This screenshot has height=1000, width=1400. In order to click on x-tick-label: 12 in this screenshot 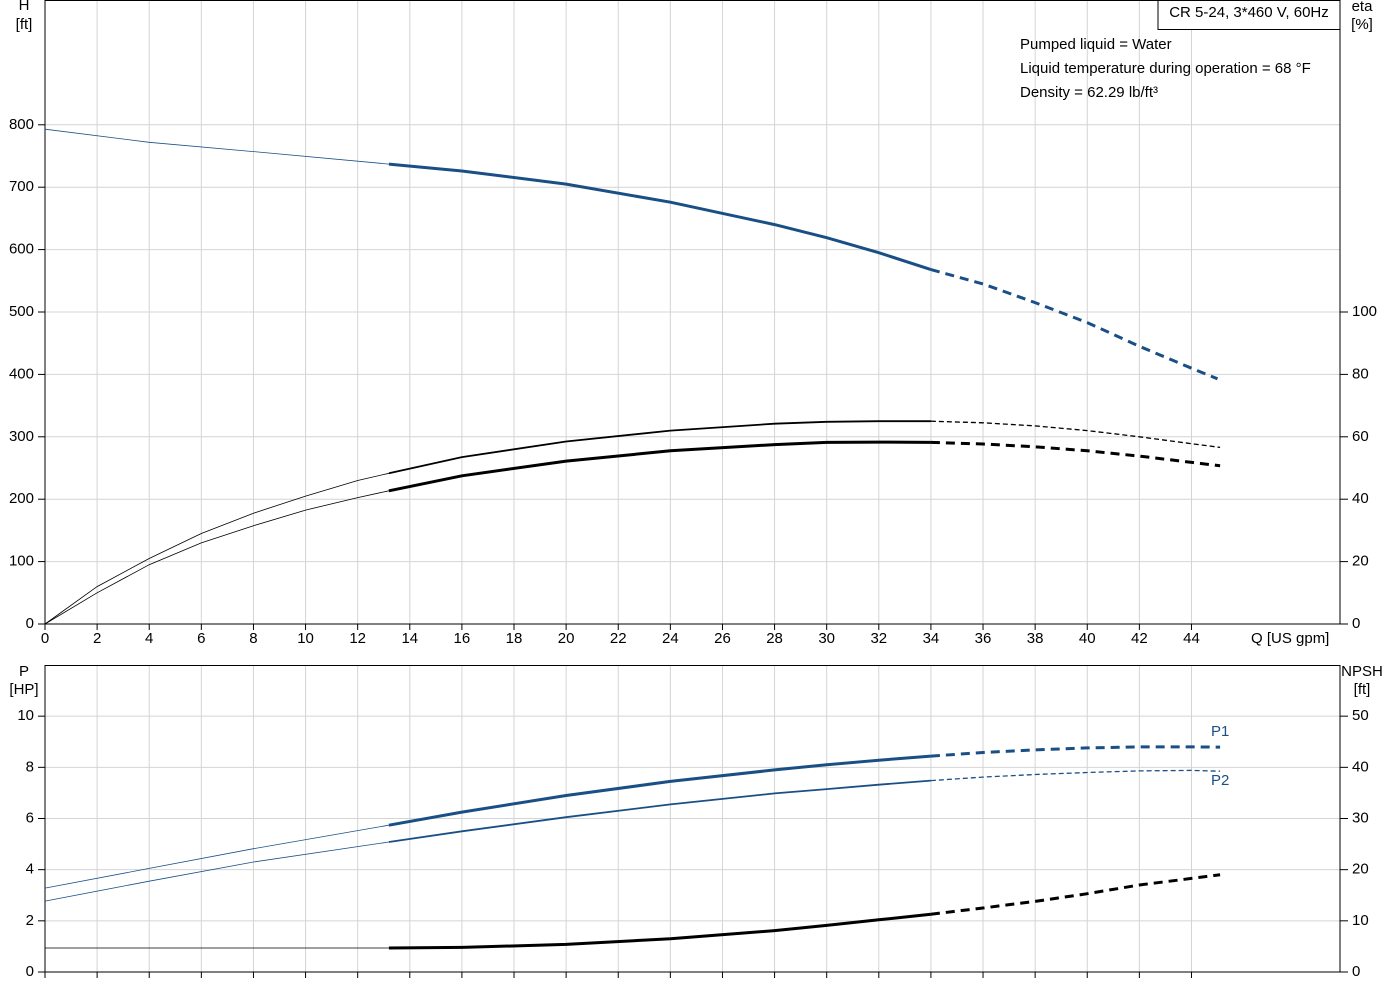, I will do `click(357, 638)`.